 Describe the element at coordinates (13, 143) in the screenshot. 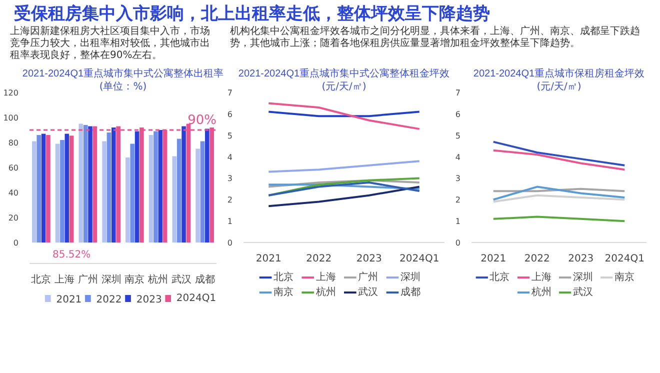

I see `y-tick-label: 80` at that location.